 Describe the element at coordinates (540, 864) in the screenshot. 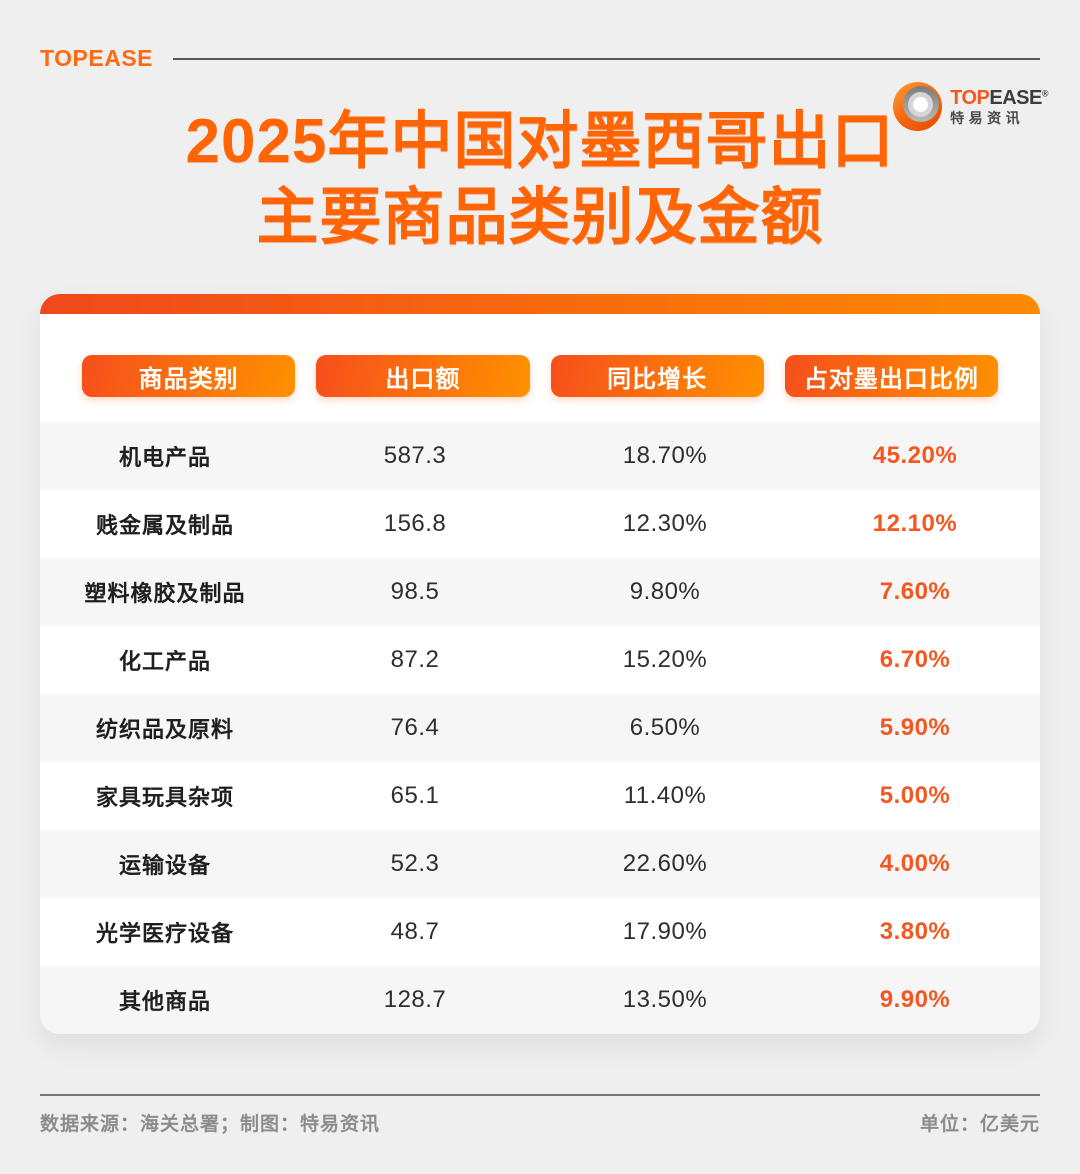

I see `table-row: 运输设备 52.3 22.60% 4.00%` at that location.